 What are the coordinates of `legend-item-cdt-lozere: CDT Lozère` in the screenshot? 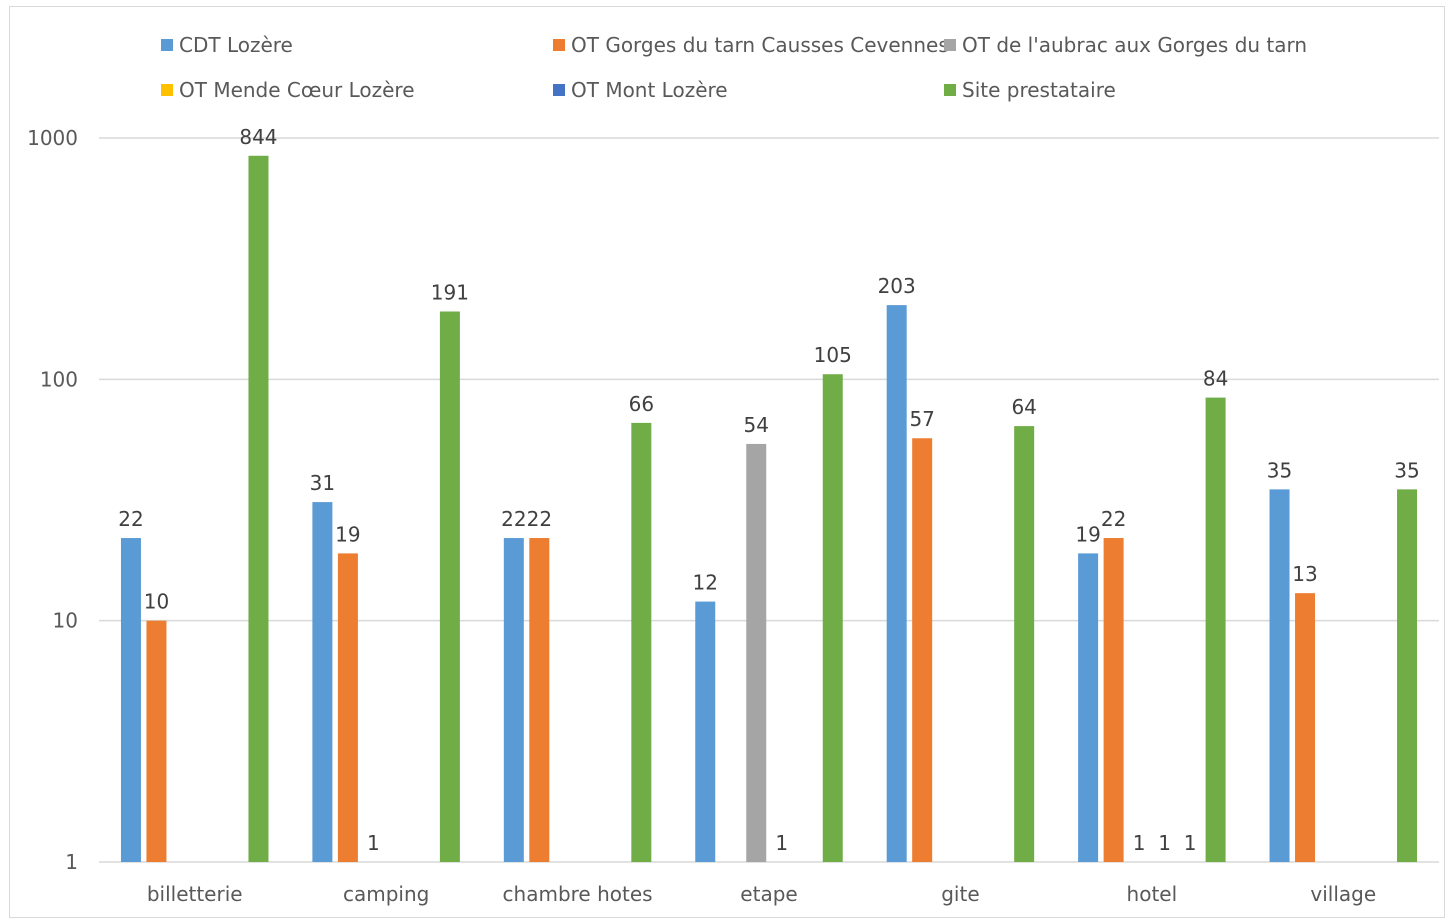 It's located at (227, 45).